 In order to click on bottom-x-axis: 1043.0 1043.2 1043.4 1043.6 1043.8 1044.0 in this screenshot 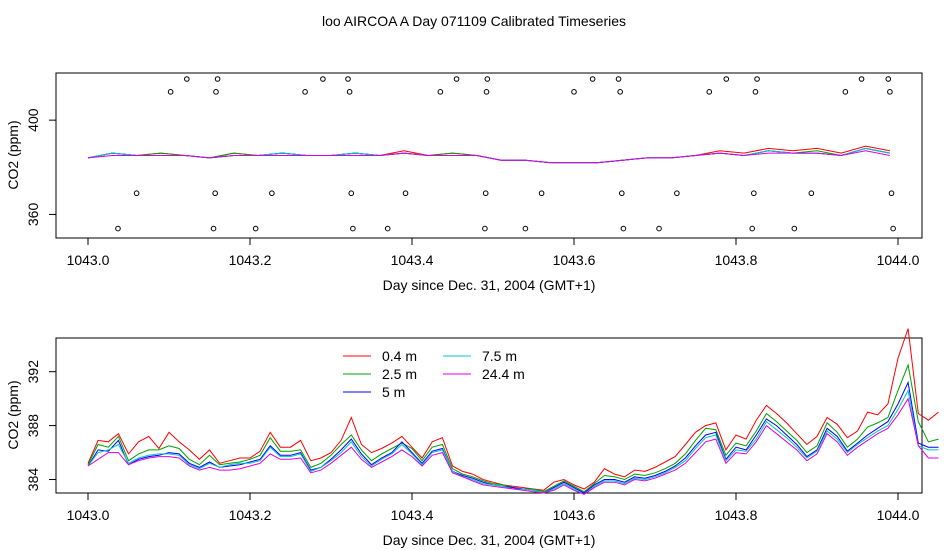, I will do `click(493, 508)`.